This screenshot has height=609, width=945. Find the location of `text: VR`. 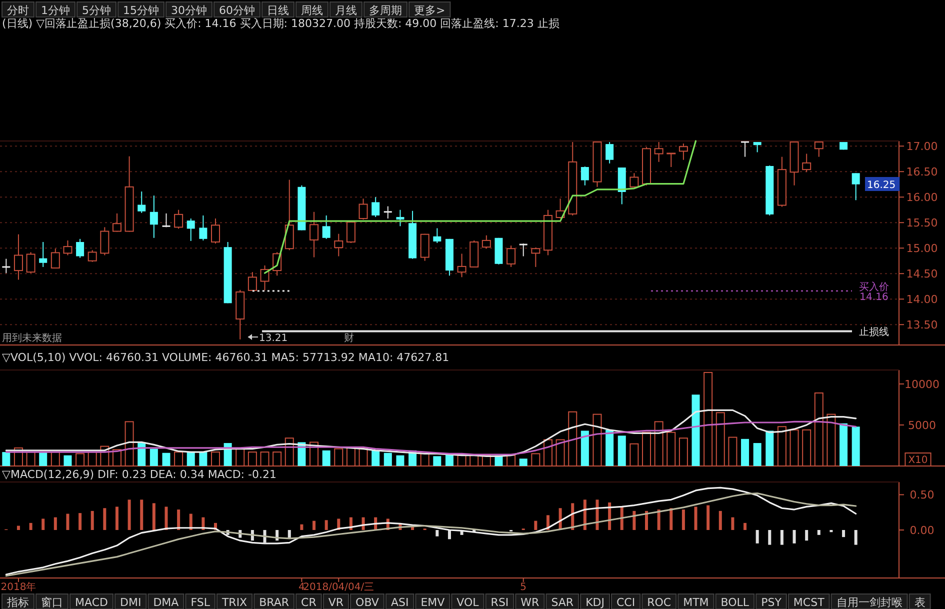

text: VR is located at coordinates (336, 602).